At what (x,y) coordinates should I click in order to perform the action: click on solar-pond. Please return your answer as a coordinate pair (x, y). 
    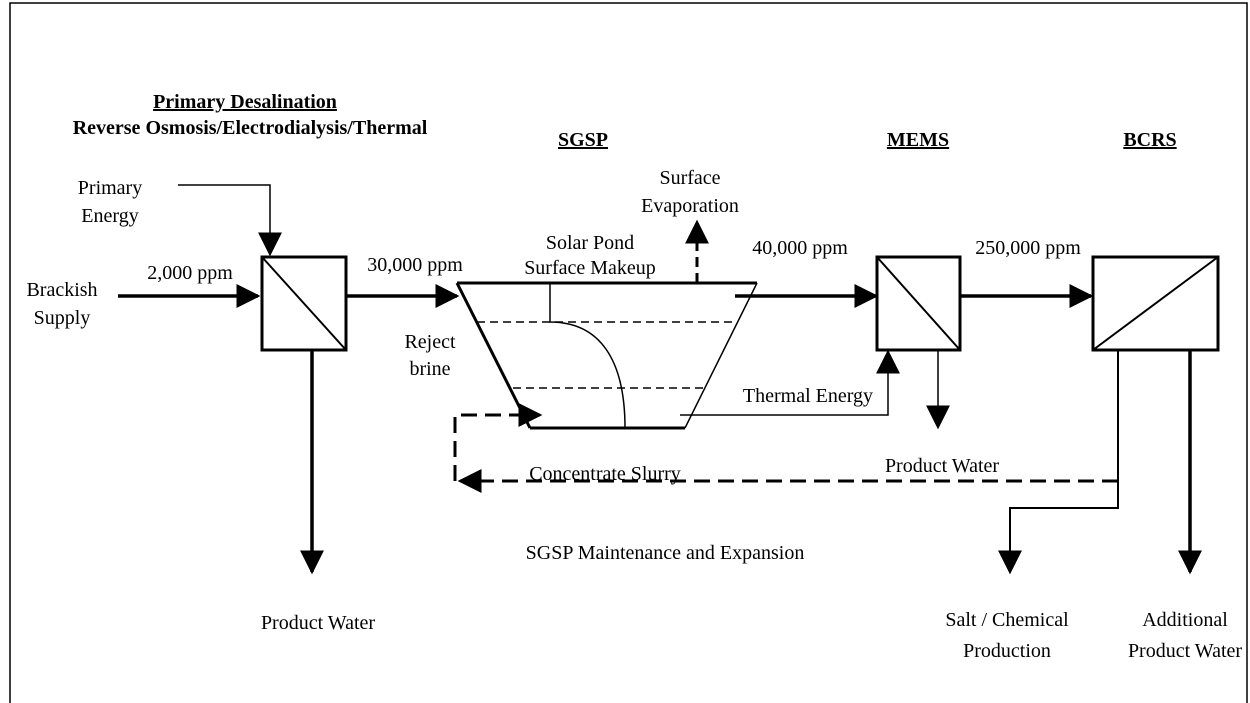
    Looking at the image, I should click on (606, 355).